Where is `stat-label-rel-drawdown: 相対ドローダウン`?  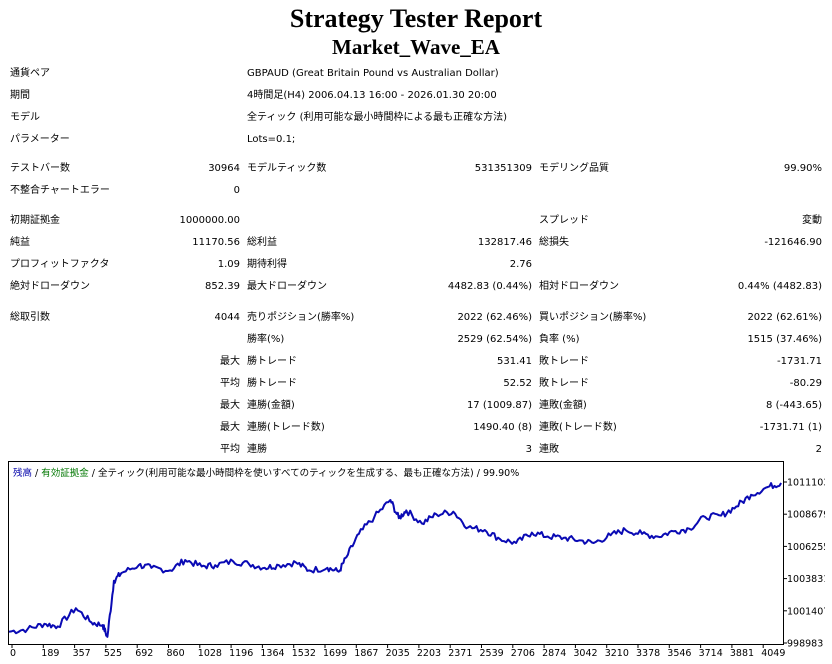 stat-label-rel-drawdown: 相対ドローダウン is located at coordinates (579, 286).